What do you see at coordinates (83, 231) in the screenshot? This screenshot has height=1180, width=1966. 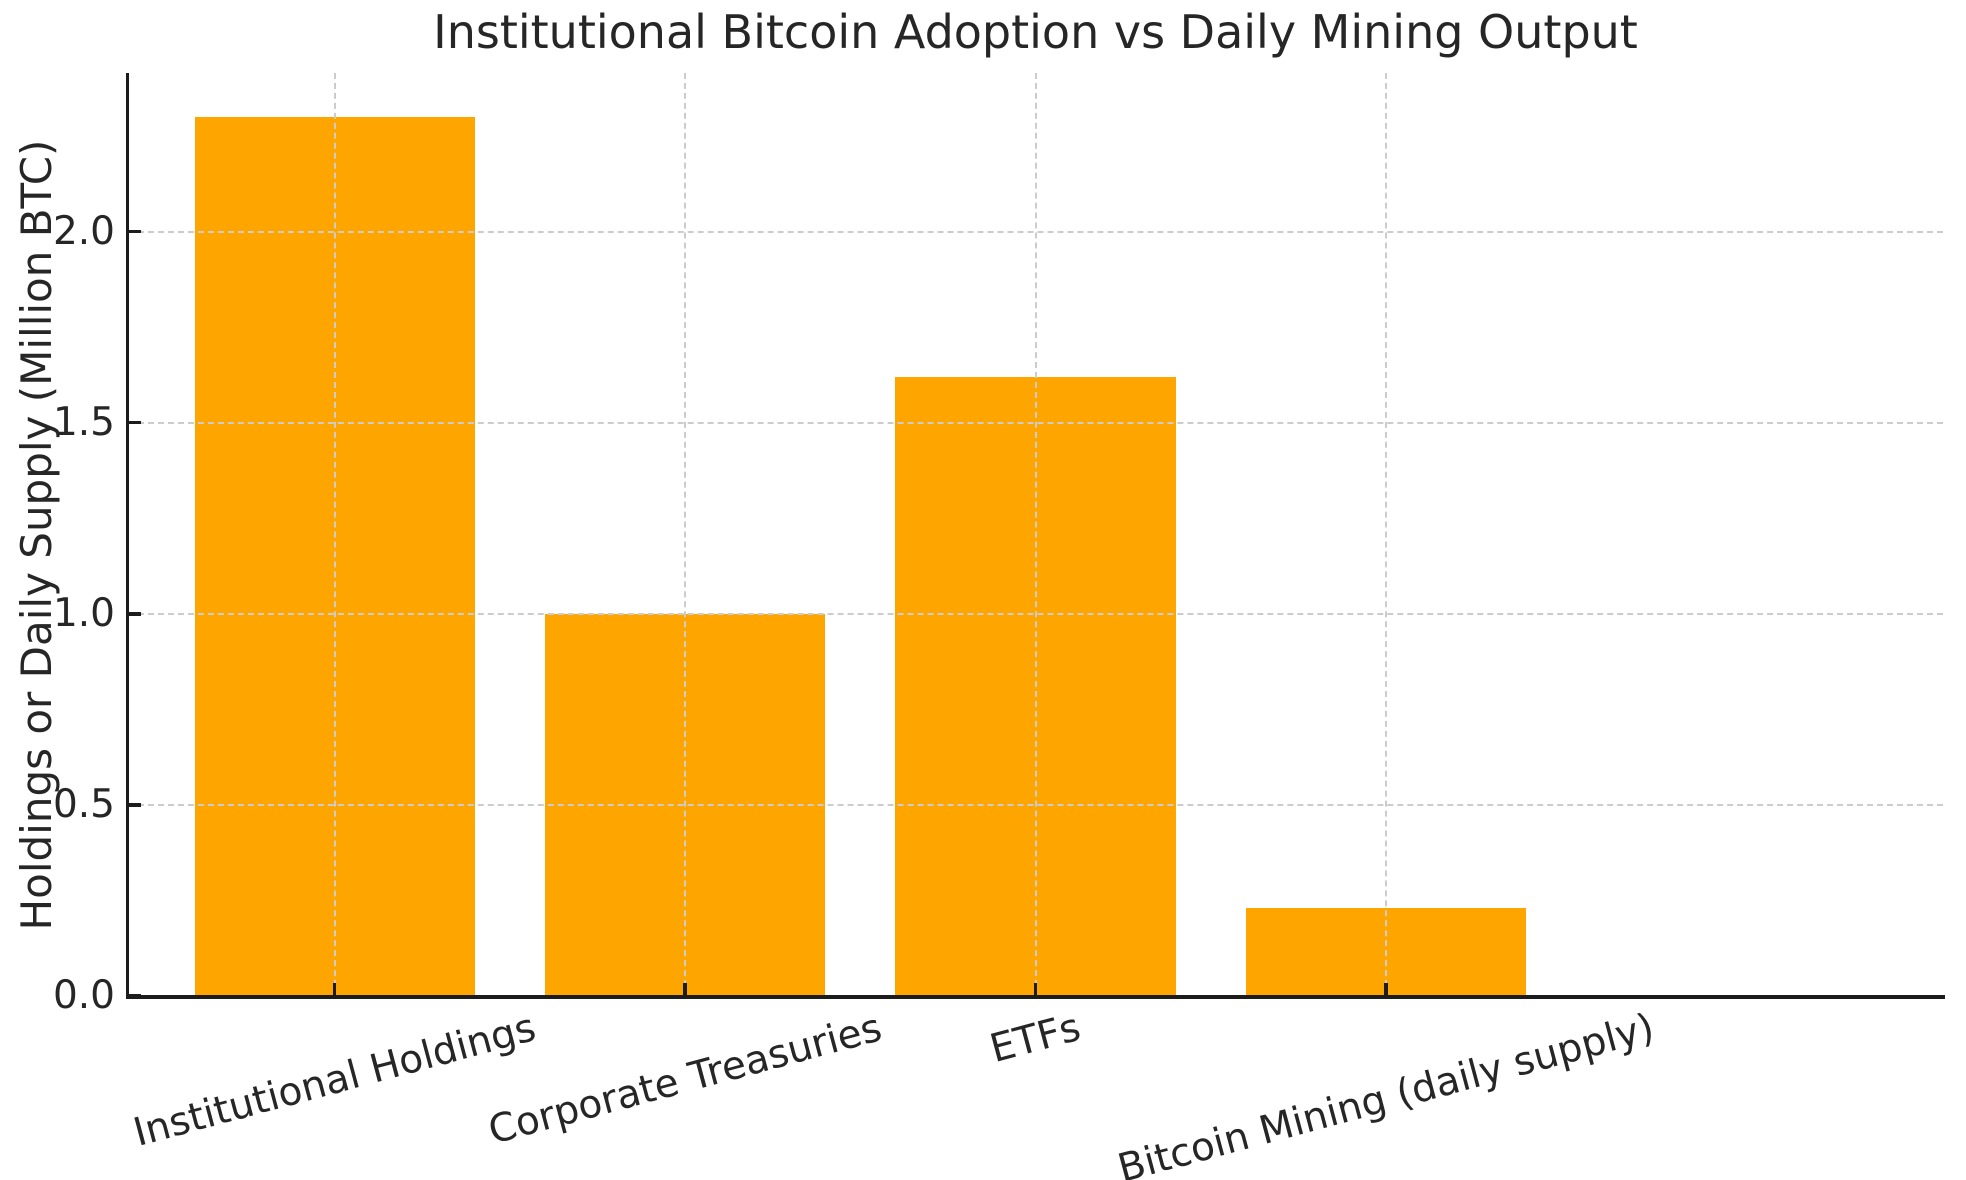 I see `y-tick-label: 2.0` at bounding box center [83, 231].